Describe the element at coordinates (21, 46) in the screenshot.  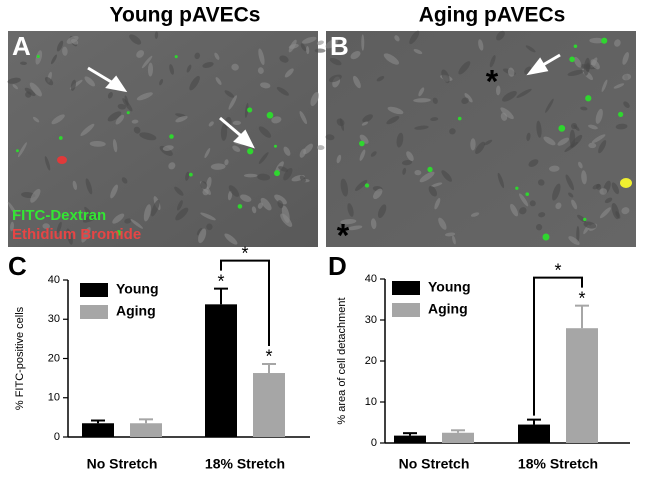
I see `panel-letter: A` at that location.